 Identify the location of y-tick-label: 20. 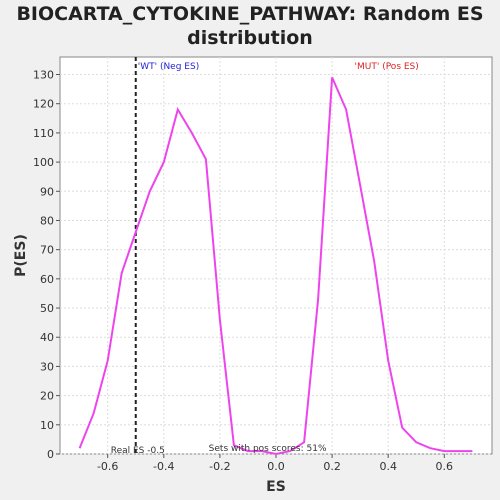
(47, 396).